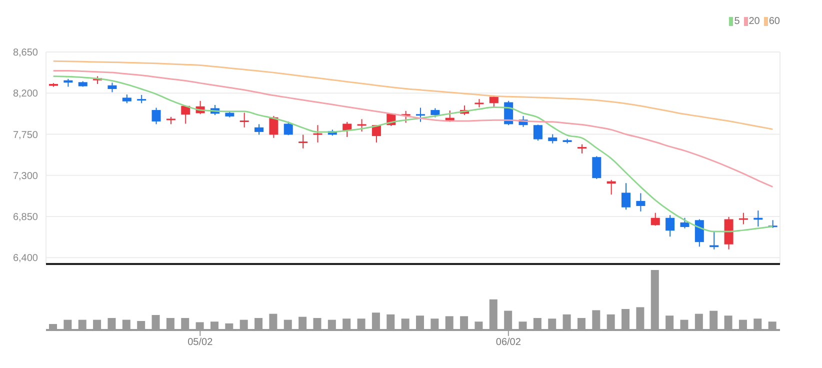 The height and width of the screenshot is (368, 822). What do you see at coordinates (25, 176) in the screenshot?
I see `y-tick-label: 7,300` at bounding box center [25, 176].